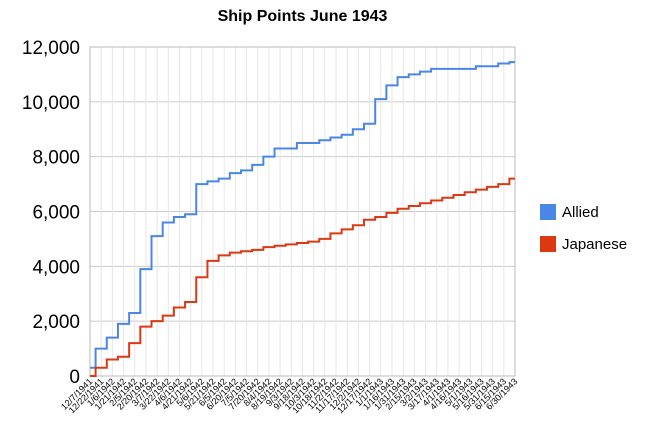 This screenshot has width=661, height=423. Describe the element at coordinates (56, 267) in the screenshot. I see `y-tick-label: 4,000` at that location.